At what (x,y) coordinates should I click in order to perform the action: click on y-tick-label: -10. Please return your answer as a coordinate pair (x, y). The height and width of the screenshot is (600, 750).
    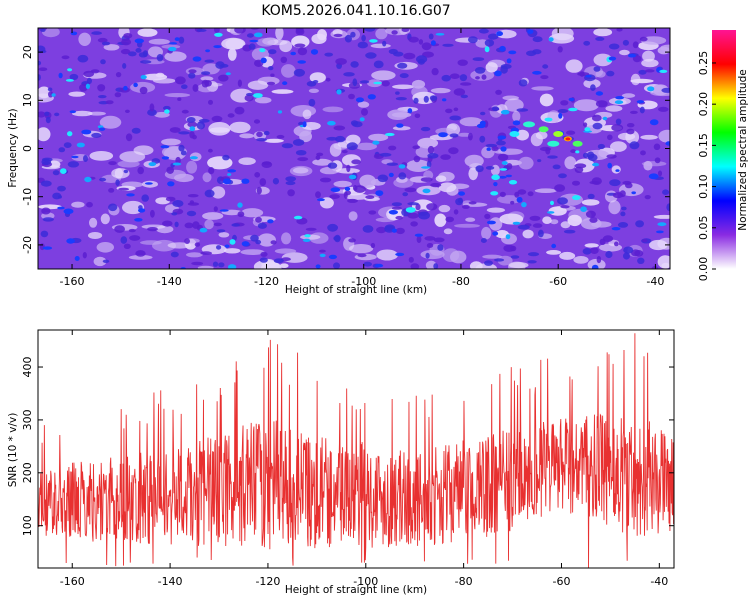
    Looking at the image, I should click on (27, 197).